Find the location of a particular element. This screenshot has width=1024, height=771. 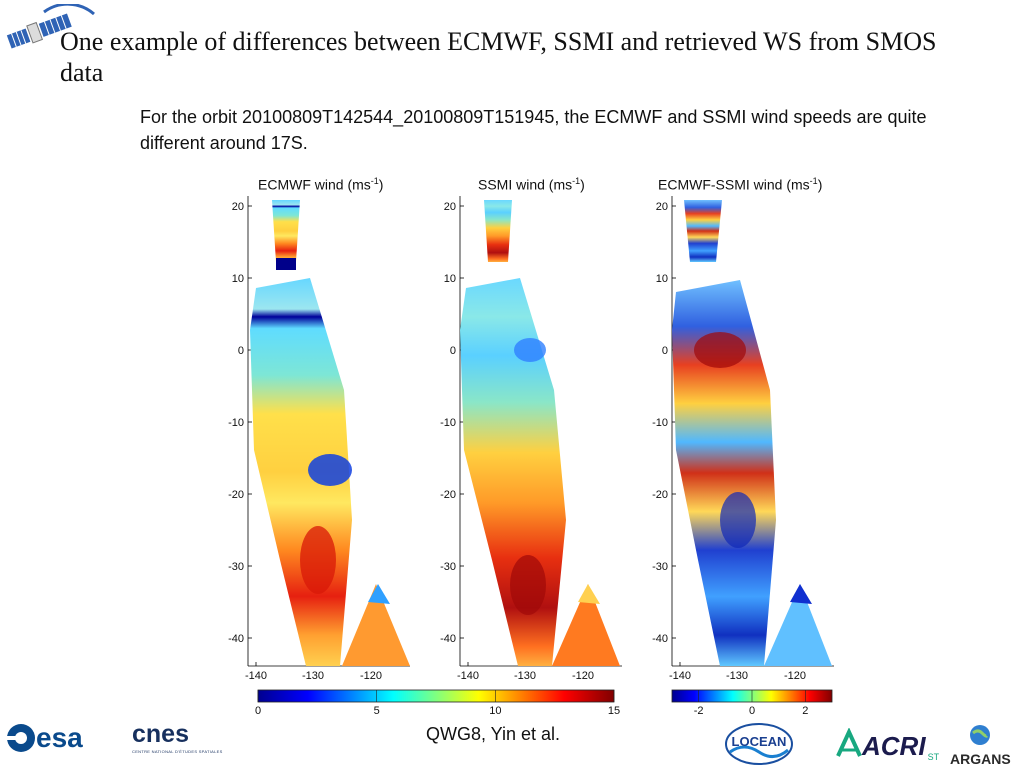

satellite-icon is located at coordinates (50, 26).